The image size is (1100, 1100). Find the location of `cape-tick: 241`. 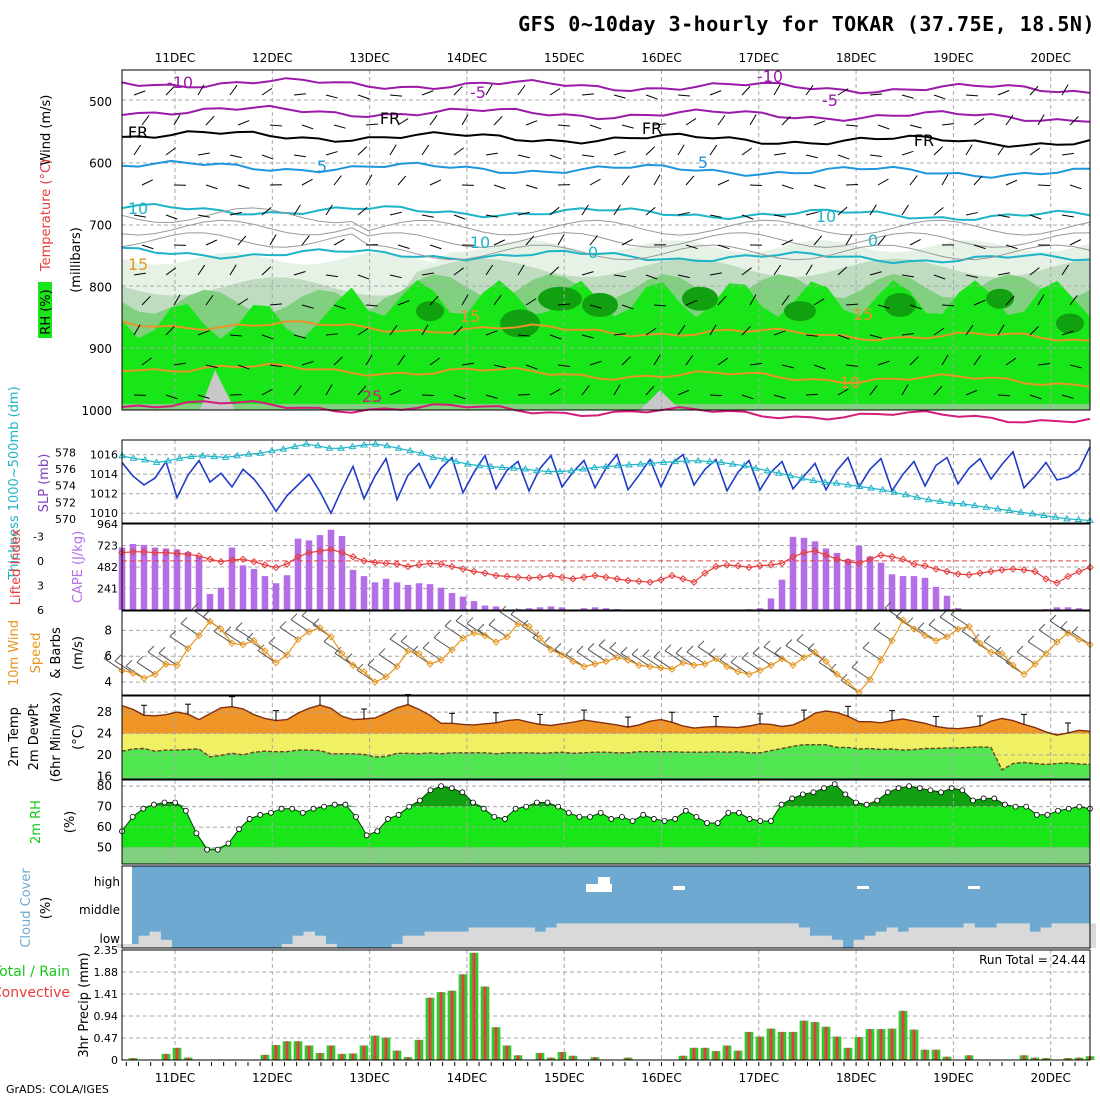

cape-tick: 241 is located at coordinates (107, 589).